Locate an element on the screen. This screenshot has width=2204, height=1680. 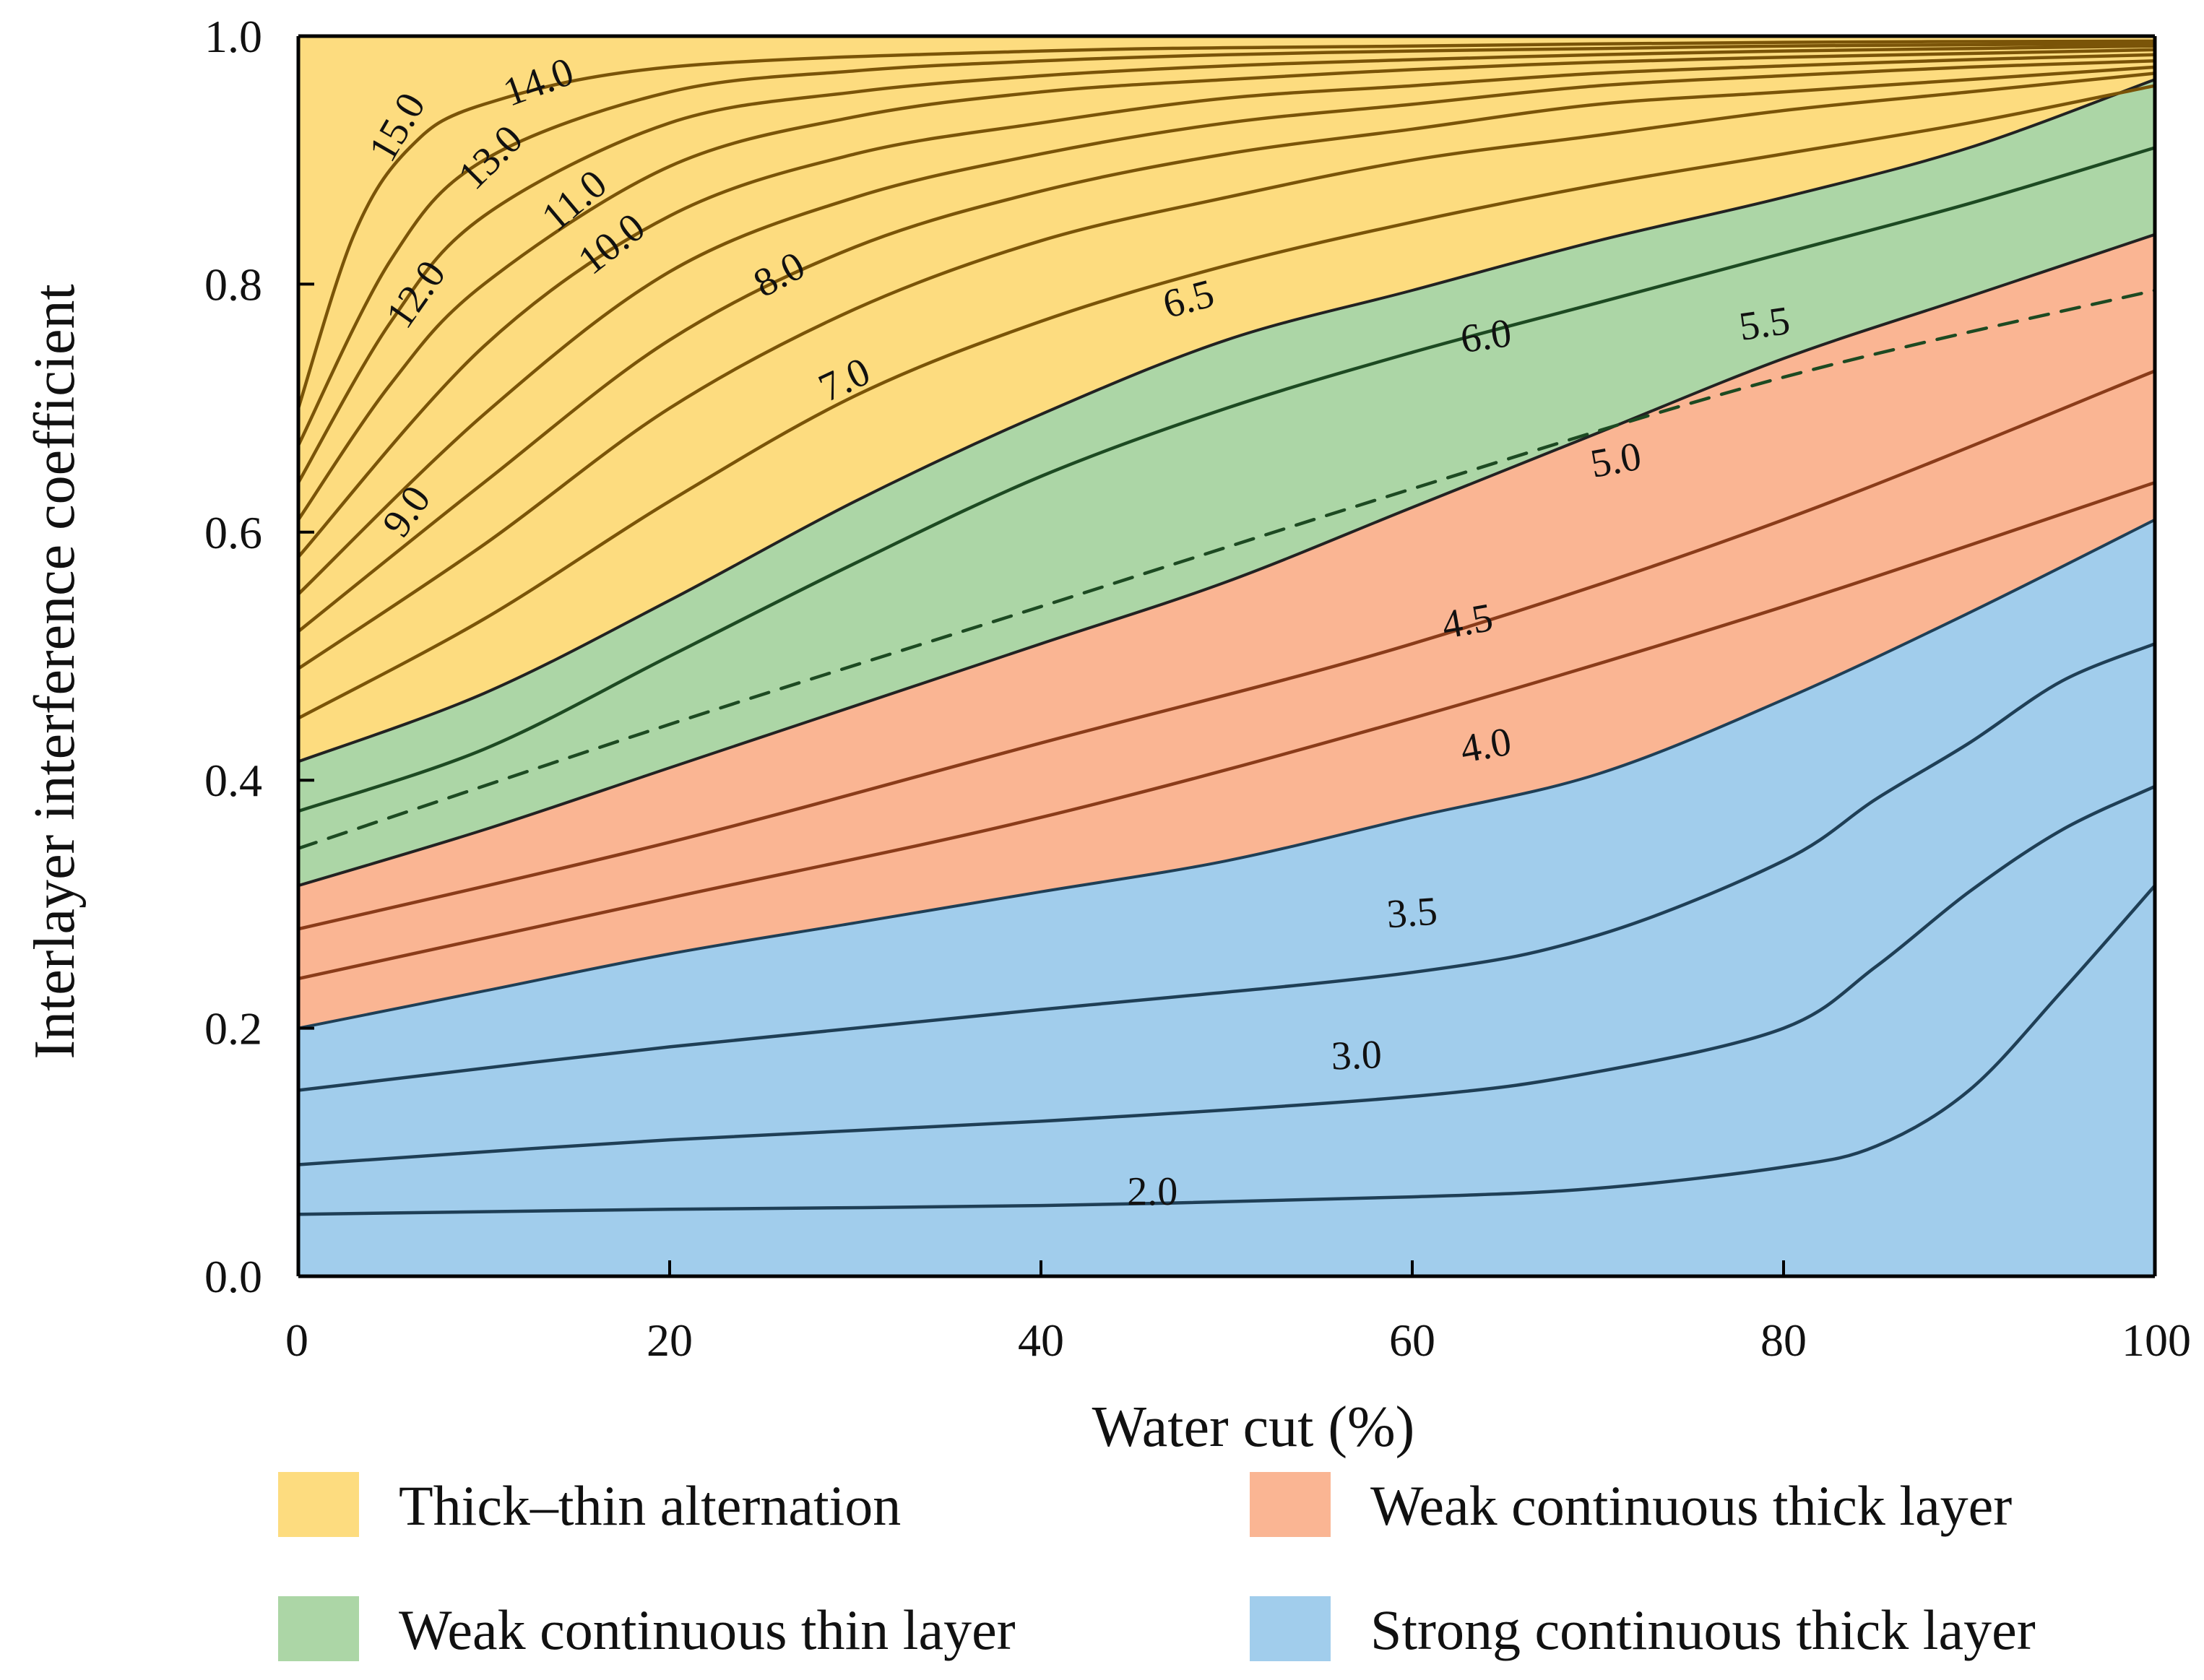
contour-label-6-0: 6.0 is located at coordinates (1486, 336).